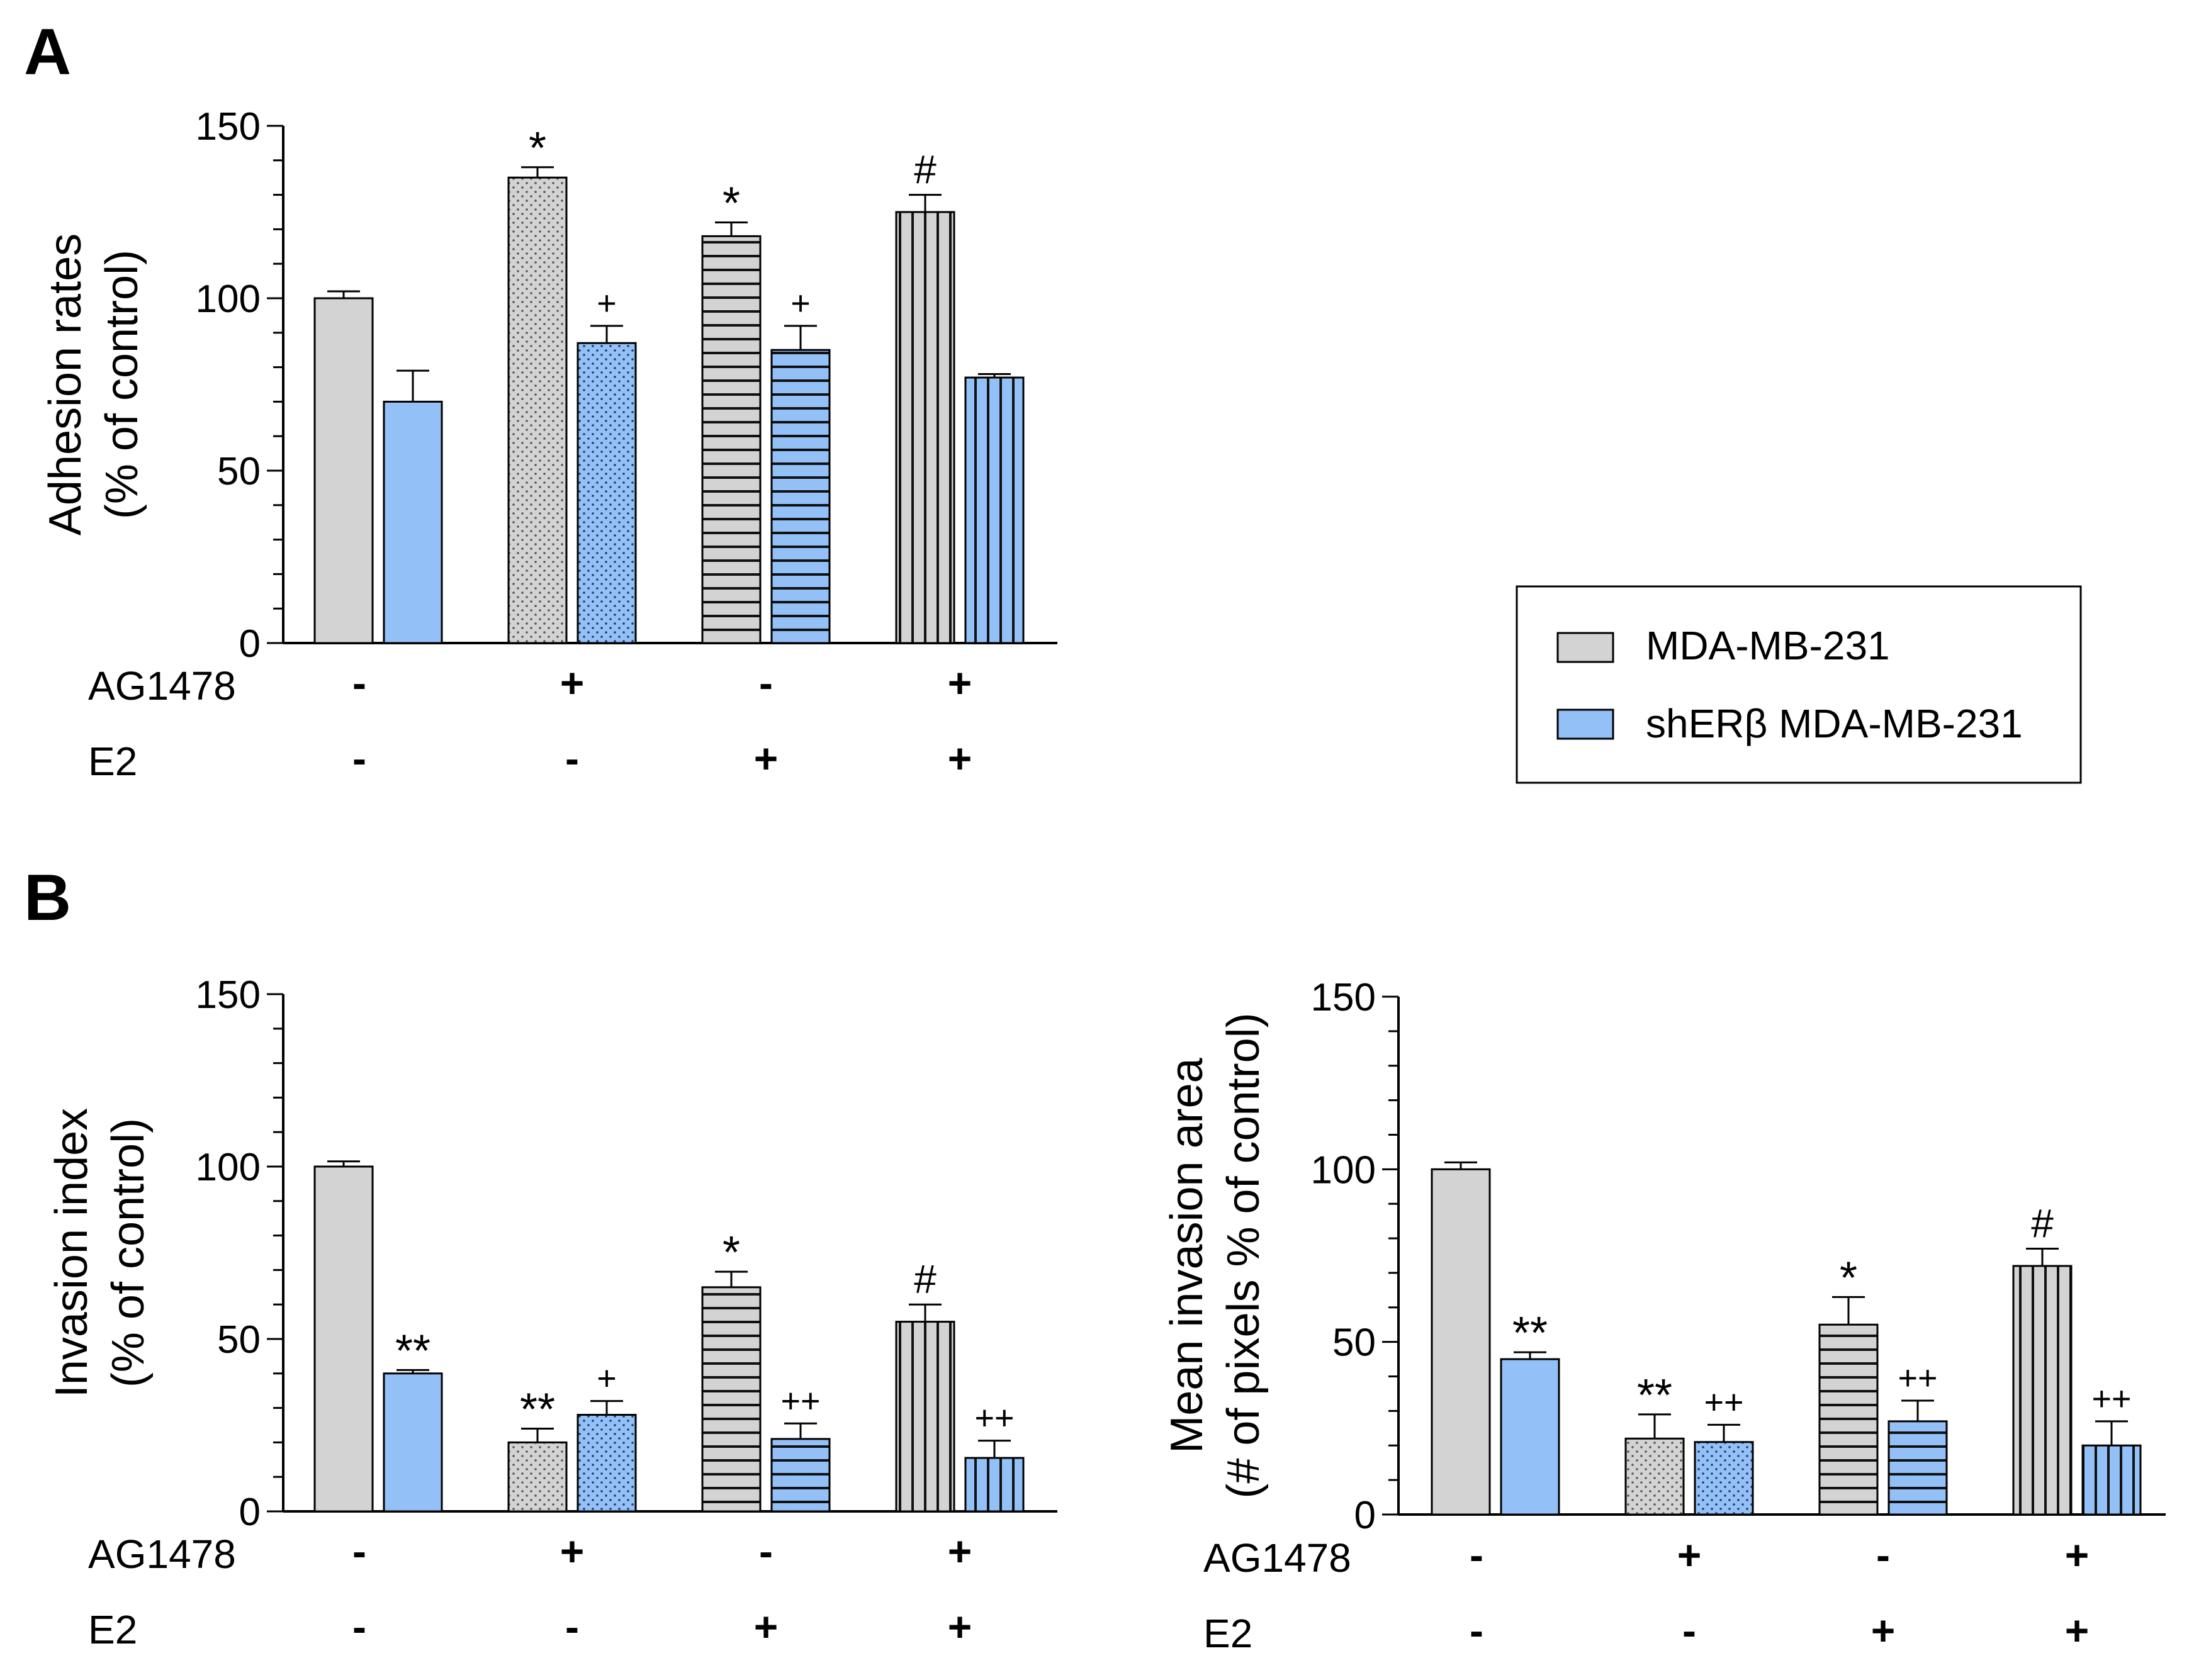 The height and width of the screenshot is (1680, 2194). What do you see at coordinates (1243, 1255) in the screenshot?
I see `y-axis-sublabel: (# of pixels % of control)` at bounding box center [1243, 1255].